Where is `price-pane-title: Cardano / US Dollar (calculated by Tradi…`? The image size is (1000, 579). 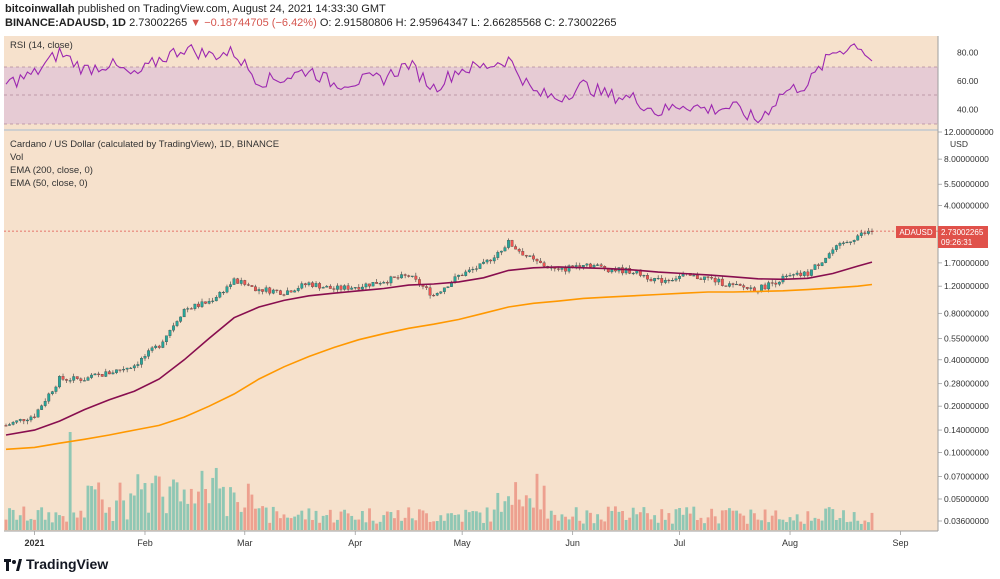 price-pane-title: Cardano / US Dollar (calculated by Tradi… is located at coordinates (144, 144).